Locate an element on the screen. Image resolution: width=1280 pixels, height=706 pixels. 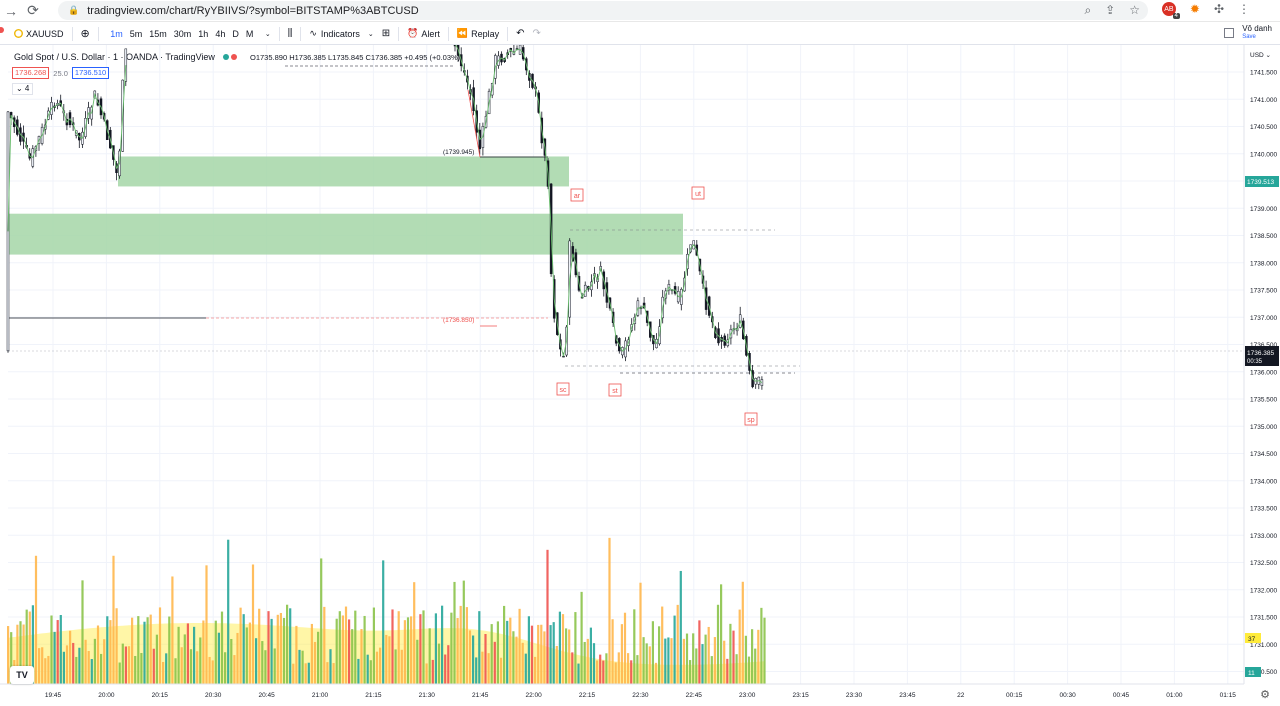
time-tick: 22 is located at coordinates (961, 695).